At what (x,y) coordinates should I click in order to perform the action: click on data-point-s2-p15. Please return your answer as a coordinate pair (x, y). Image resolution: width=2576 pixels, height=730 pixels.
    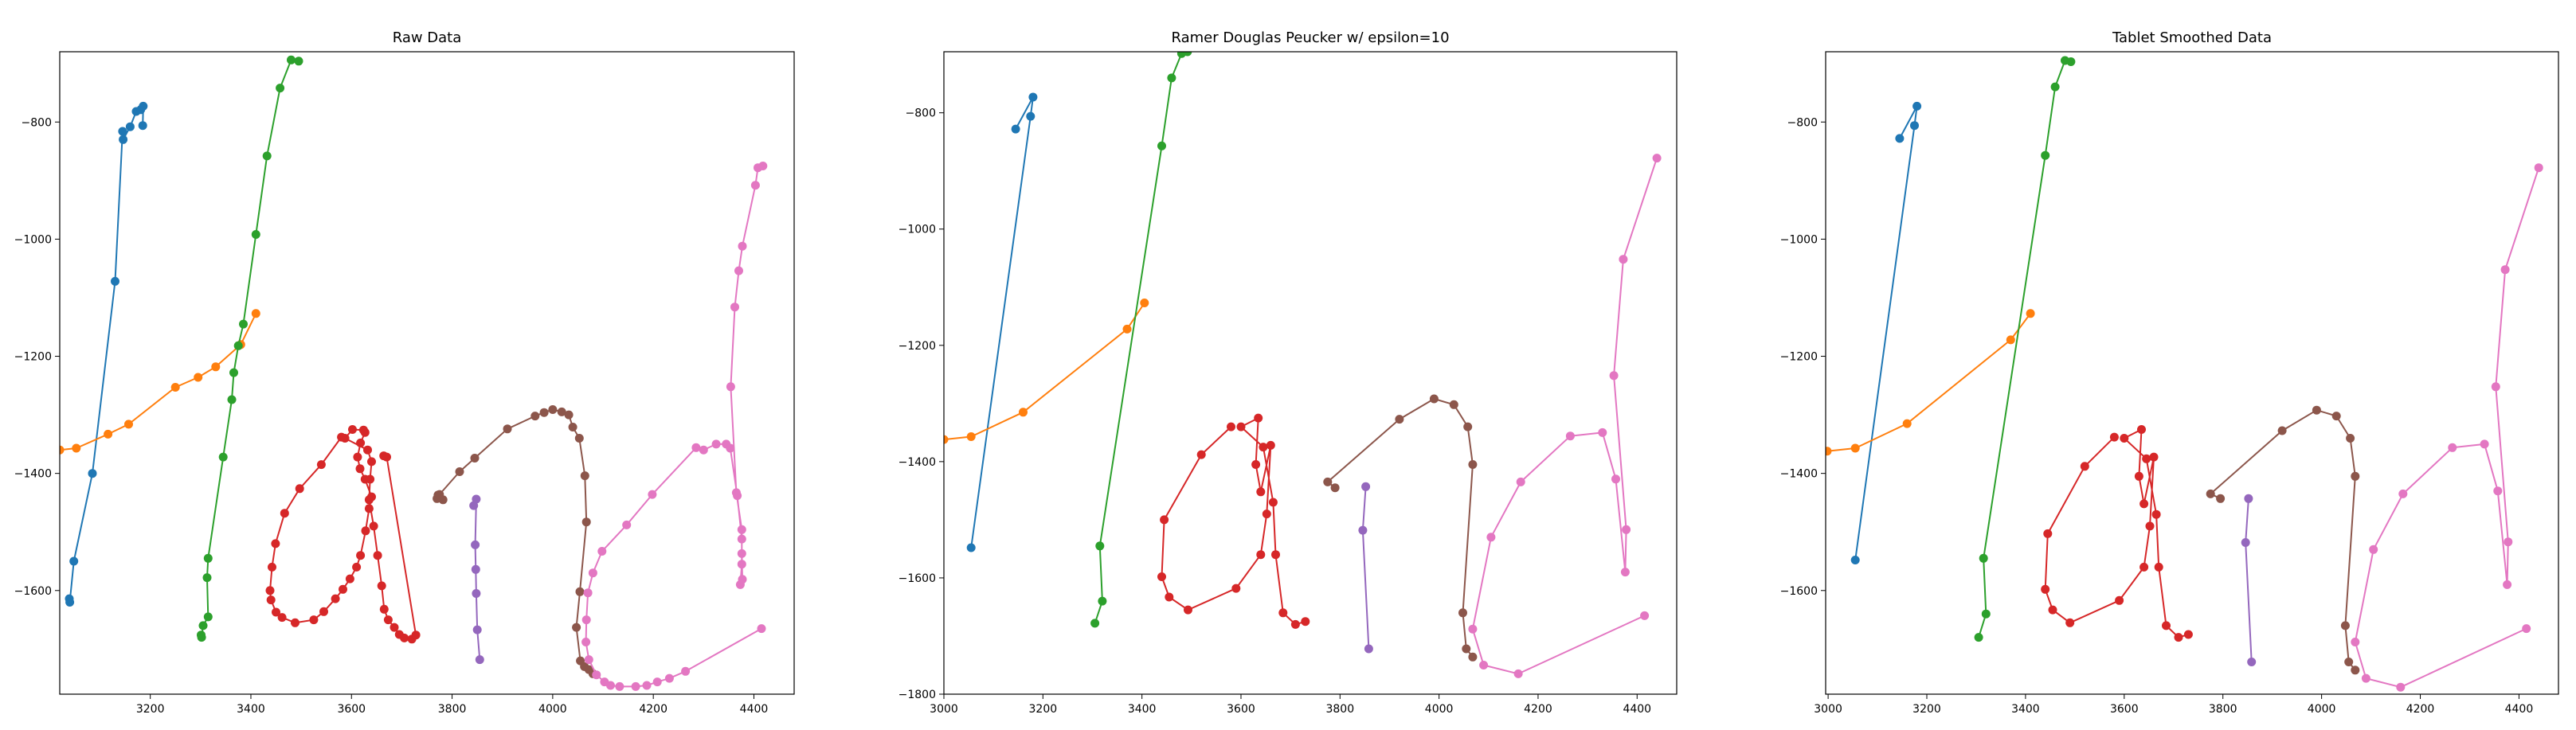
    Looking at the image, I should click on (298, 61).